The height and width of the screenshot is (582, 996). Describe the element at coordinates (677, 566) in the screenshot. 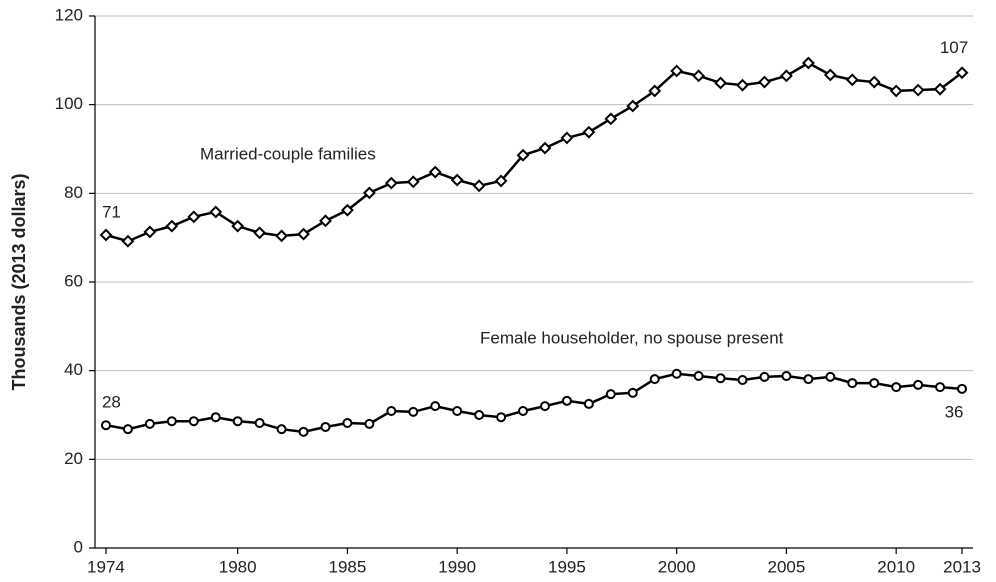

I see `x-tick-label: 2000` at that location.